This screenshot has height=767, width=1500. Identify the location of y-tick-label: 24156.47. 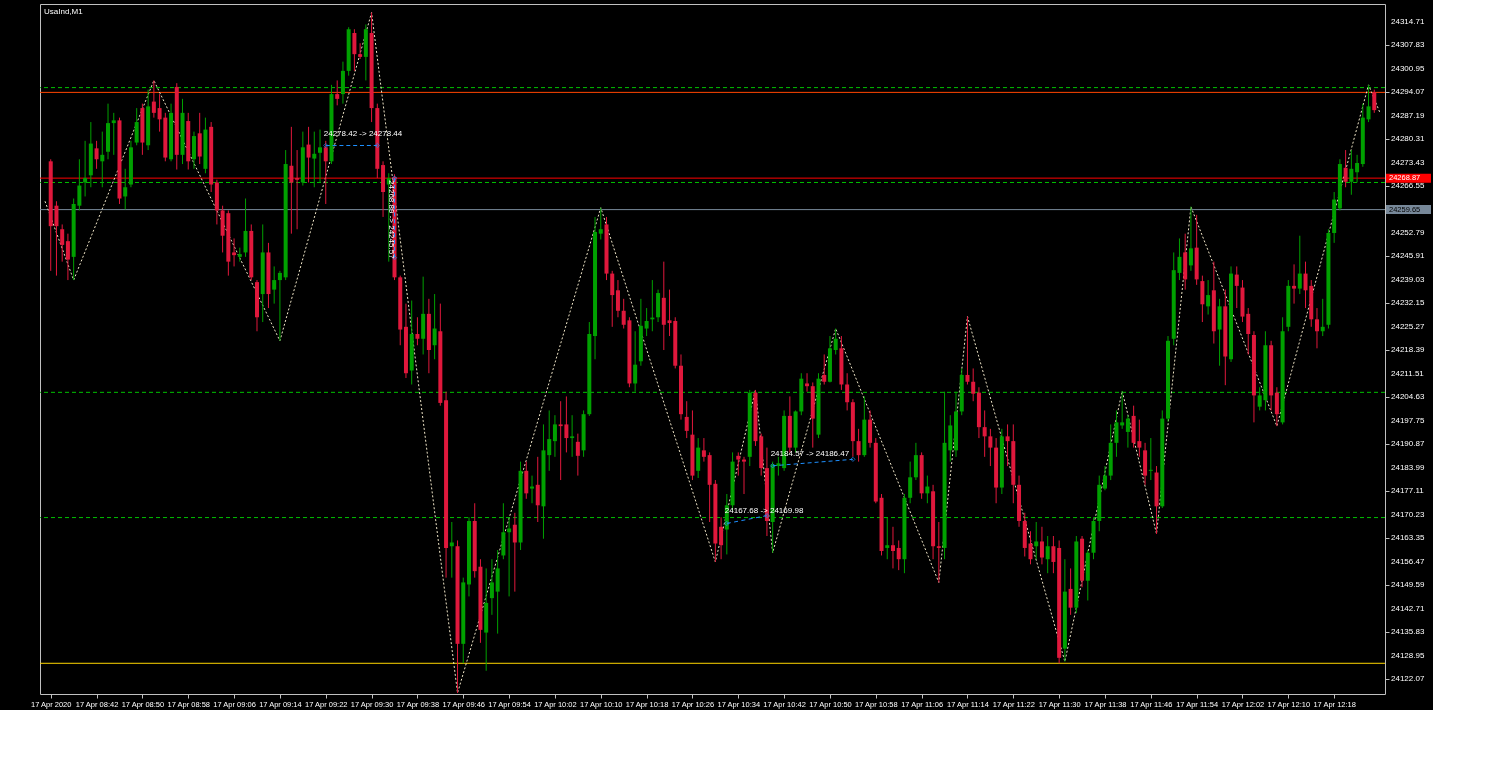
(1408, 561).